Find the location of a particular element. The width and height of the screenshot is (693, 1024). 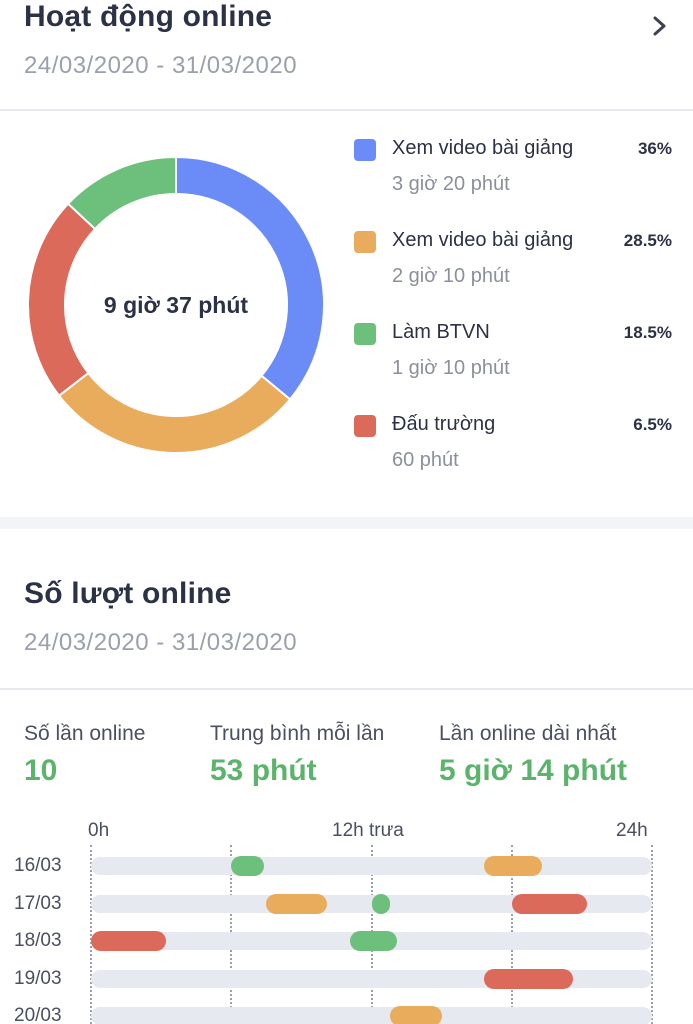

stat-session-count: Số lần online 10 is located at coordinates (84, 755).